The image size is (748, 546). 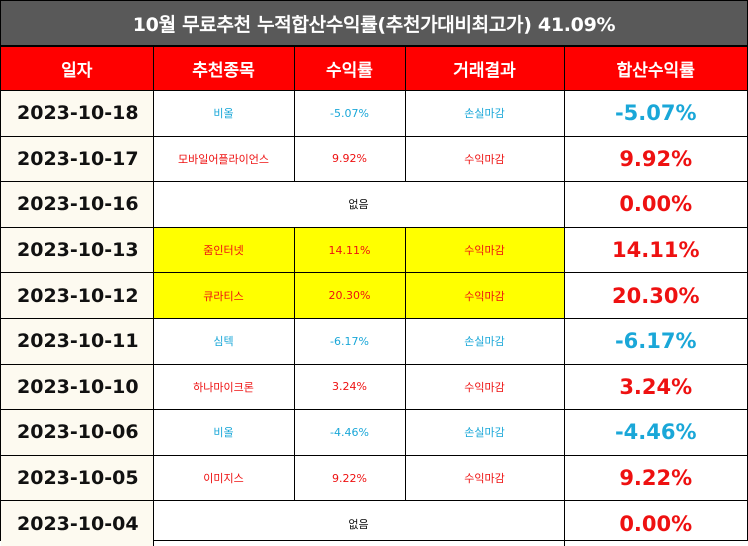 What do you see at coordinates (349, 250) in the screenshot?
I see `row-return: 14.11%` at bounding box center [349, 250].